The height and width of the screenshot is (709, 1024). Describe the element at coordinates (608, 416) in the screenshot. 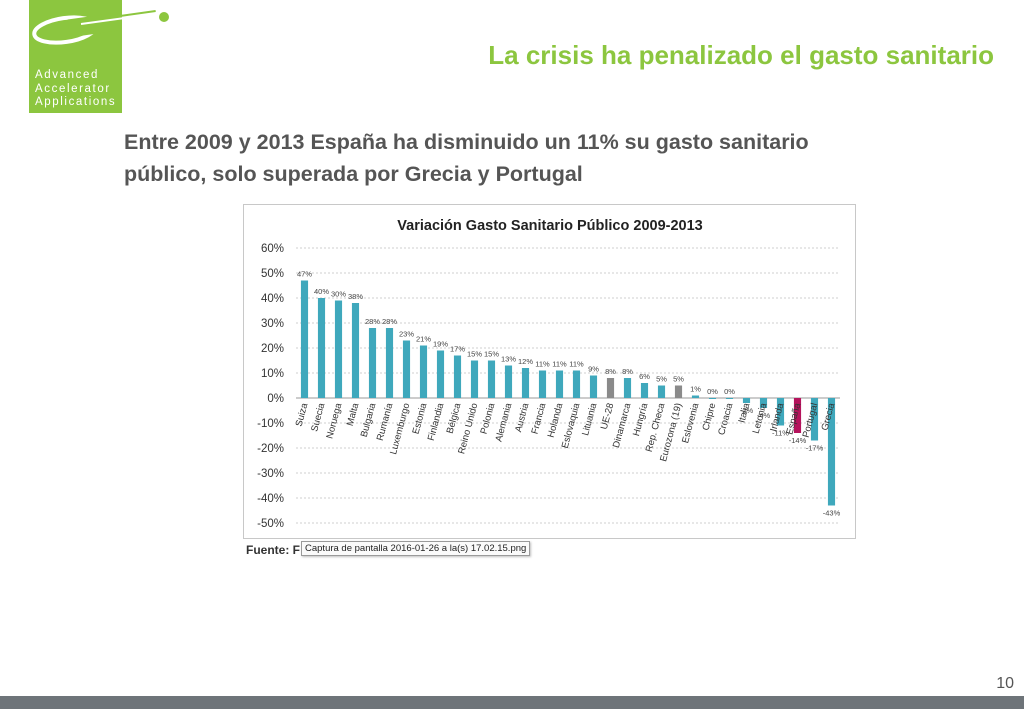

I see `category-label: UE-28` at that location.